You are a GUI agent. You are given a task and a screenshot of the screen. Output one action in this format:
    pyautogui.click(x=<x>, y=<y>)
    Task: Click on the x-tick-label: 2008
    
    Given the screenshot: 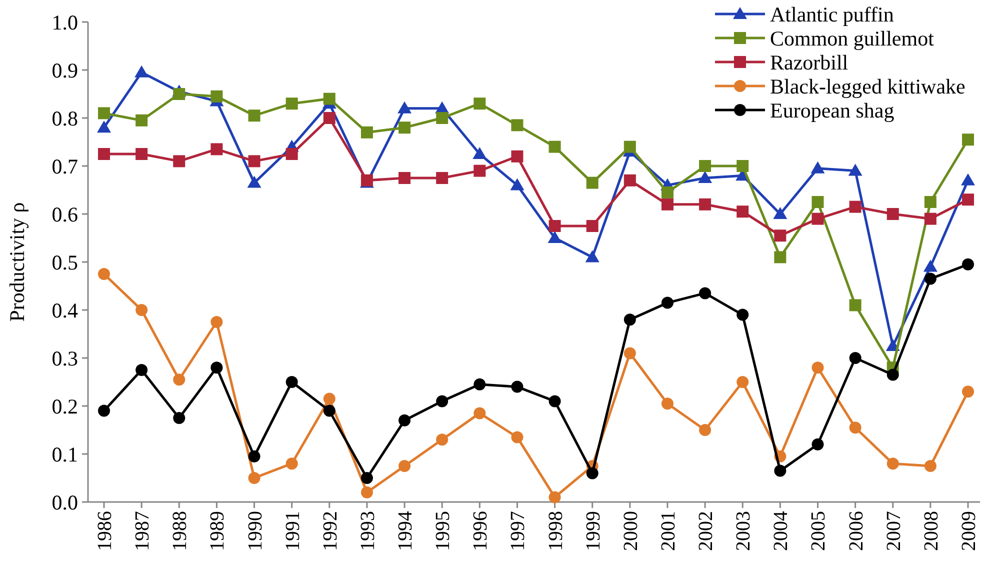 What is the action you would take?
    pyautogui.click(x=931, y=531)
    